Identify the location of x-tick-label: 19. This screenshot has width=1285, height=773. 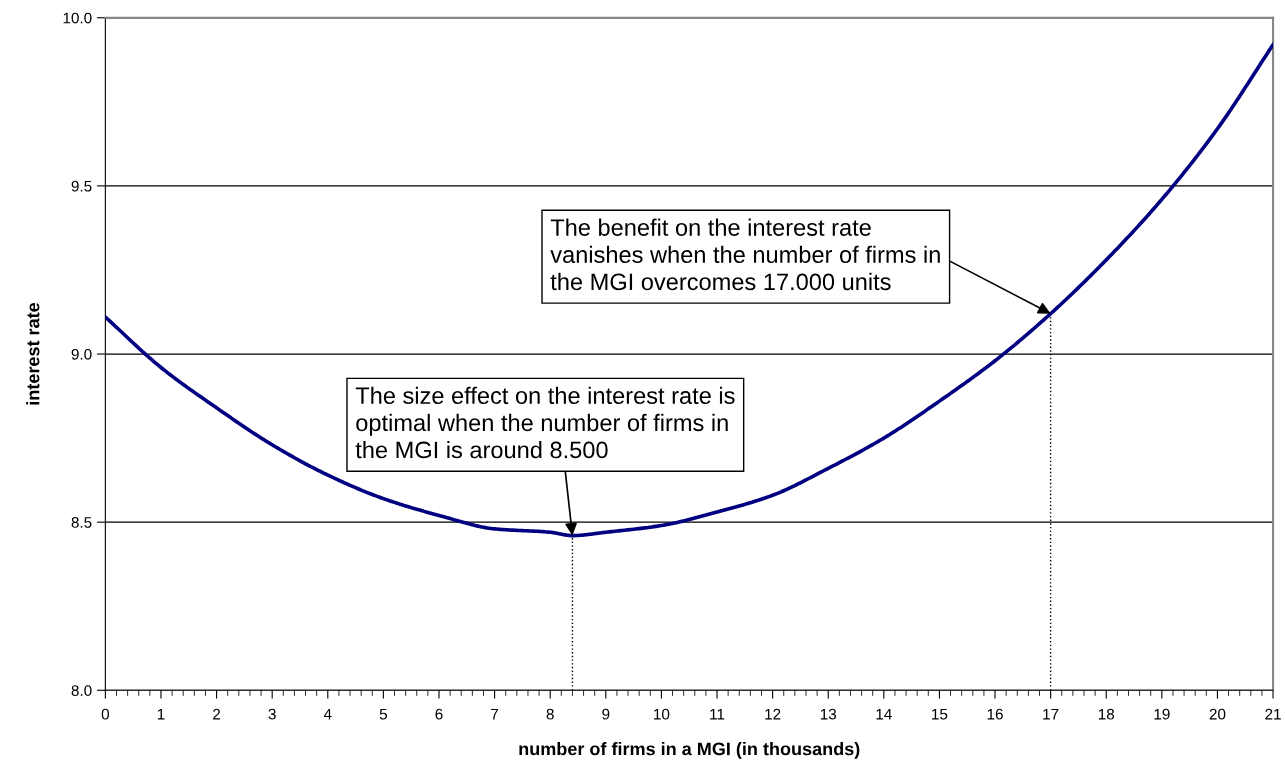
(1162, 714).